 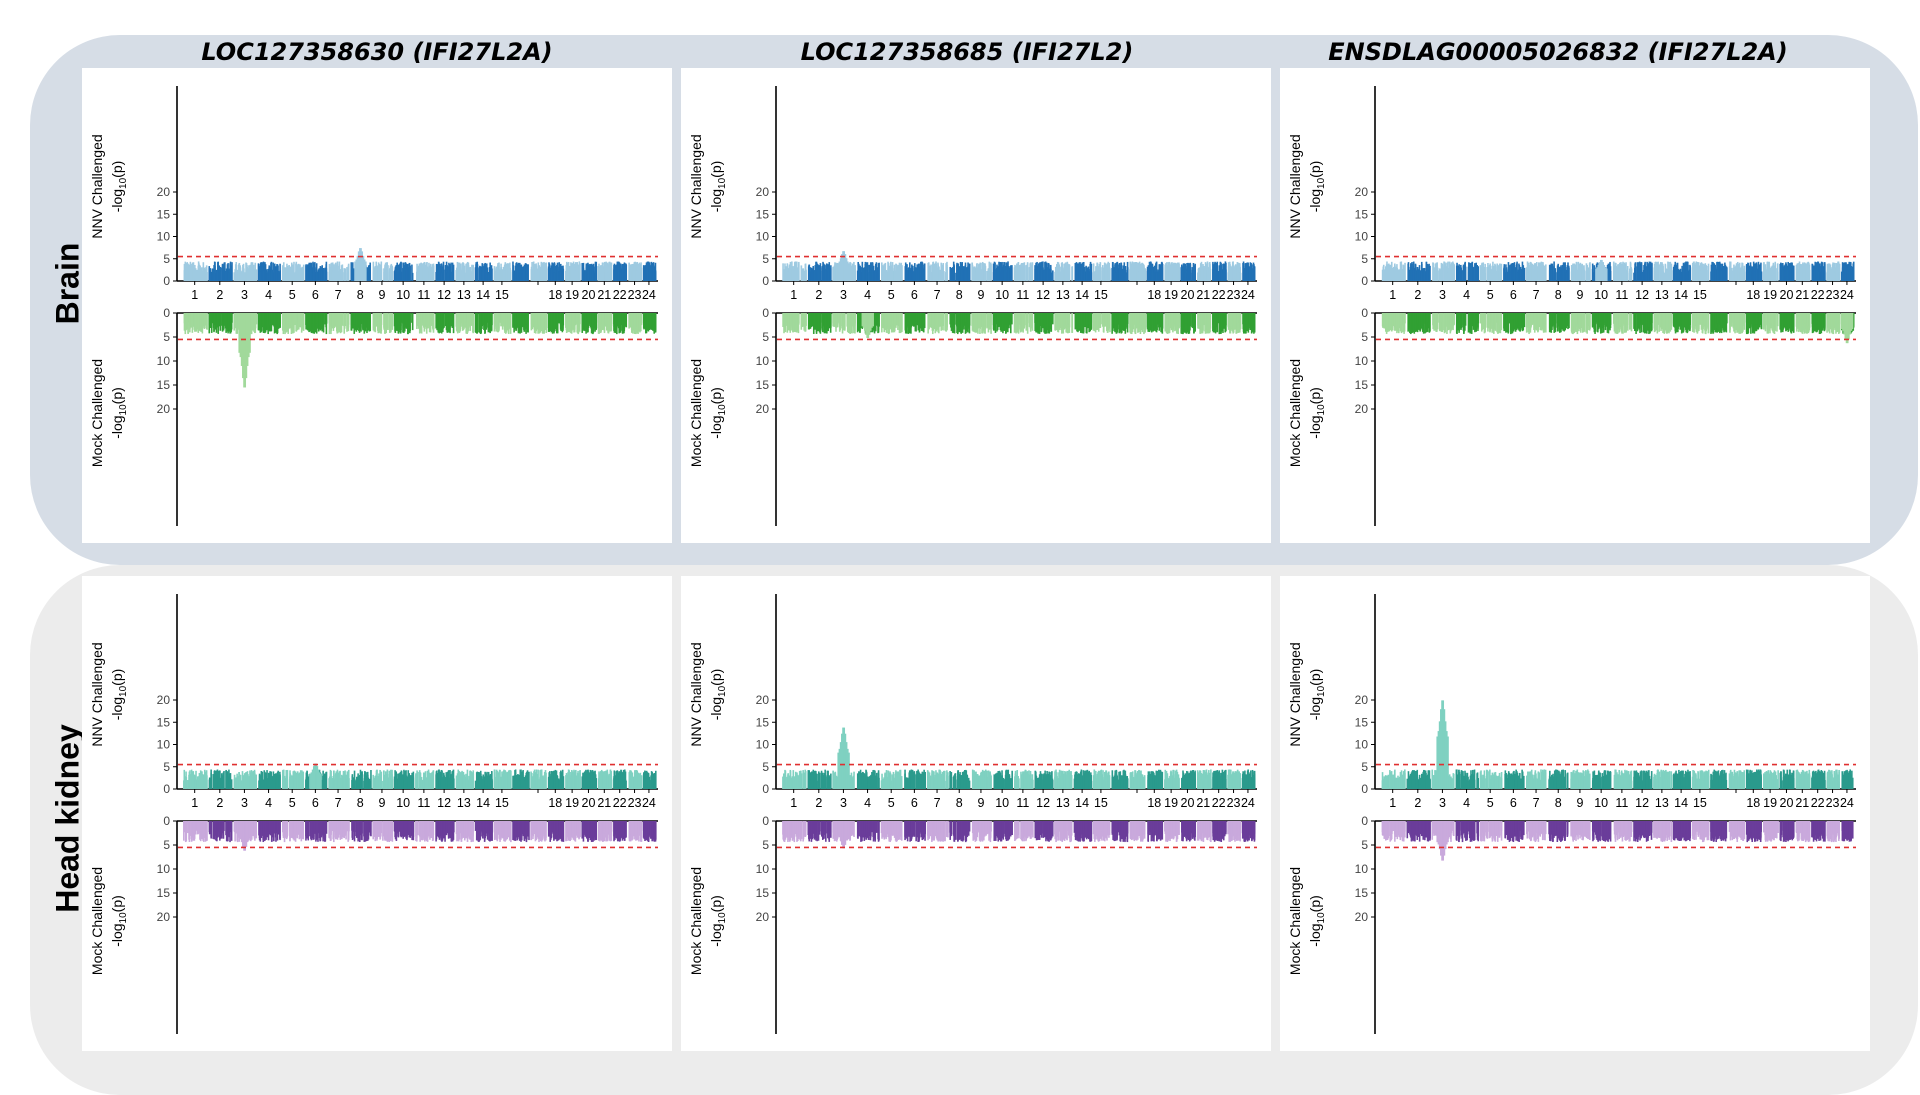 I want to click on mock-point-chr10, so click(x=999, y=320).